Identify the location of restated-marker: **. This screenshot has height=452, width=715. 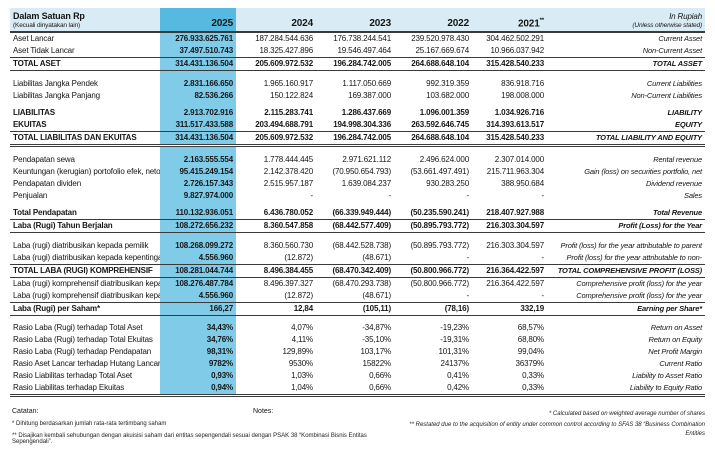
(542, 20).